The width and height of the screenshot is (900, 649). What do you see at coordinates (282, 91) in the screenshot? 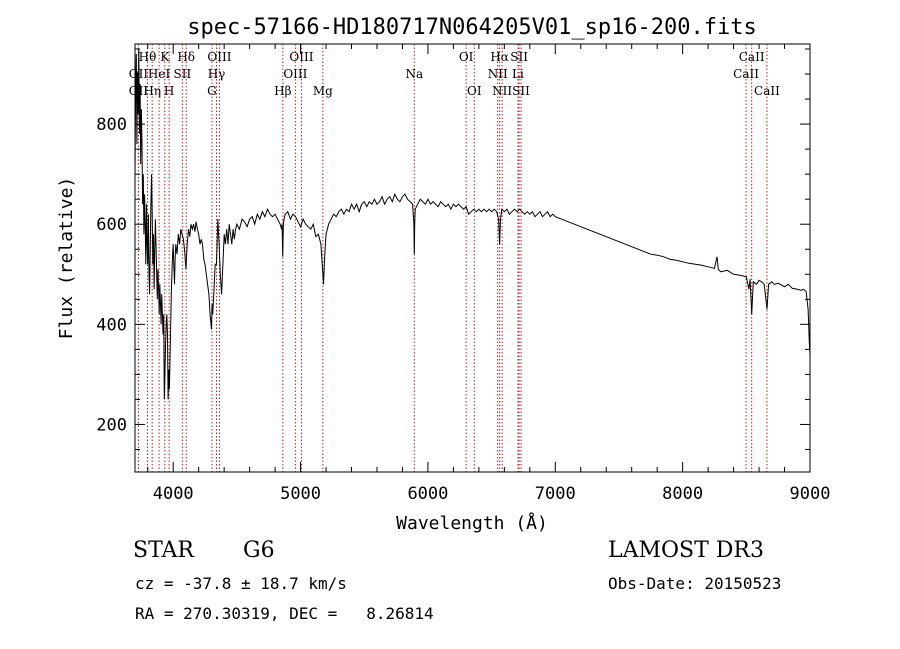
I see `line-label-12: Hβ` at bounding box center [282, 91].